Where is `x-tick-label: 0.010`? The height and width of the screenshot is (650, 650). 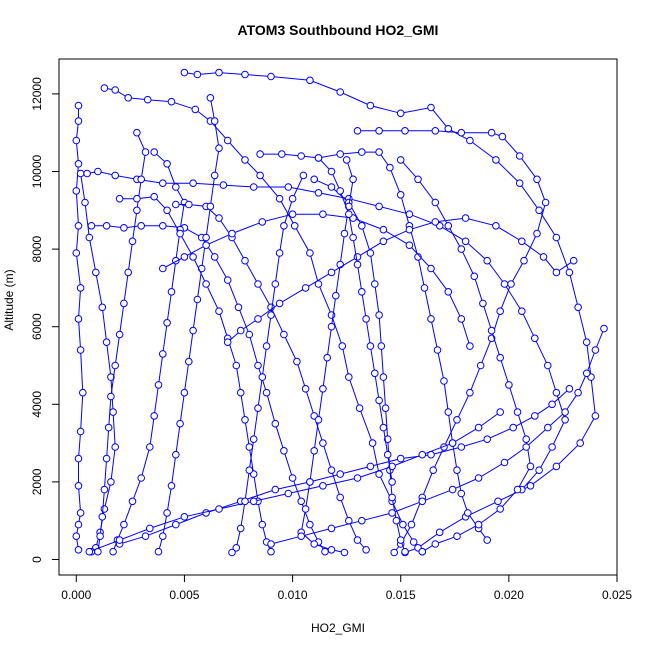 x-tick-label: 0.010 is located at coordinates (293, 595).